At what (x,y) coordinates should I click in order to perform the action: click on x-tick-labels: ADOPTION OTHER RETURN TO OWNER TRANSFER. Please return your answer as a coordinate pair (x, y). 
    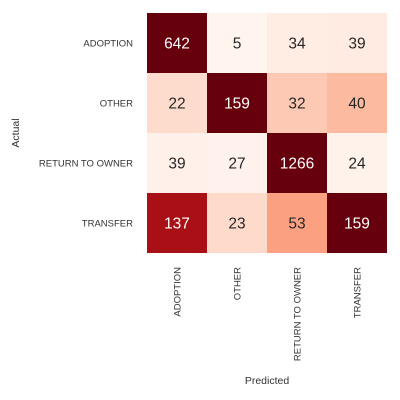
    Looking at the image, I should click on (268, 314).